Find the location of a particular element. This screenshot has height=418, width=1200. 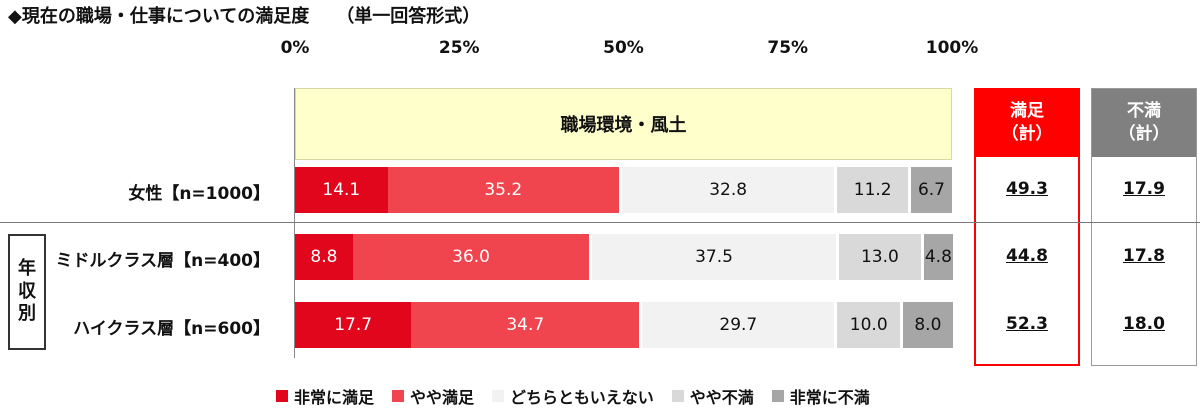

dissatisfied-header-line1: 不満 is located at coordinates (1144, 110).